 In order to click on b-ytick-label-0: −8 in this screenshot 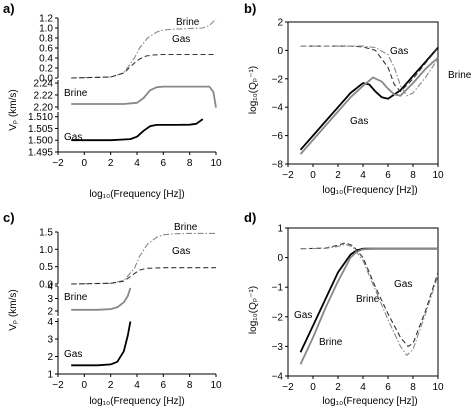, I will do `click(278, 165)`.